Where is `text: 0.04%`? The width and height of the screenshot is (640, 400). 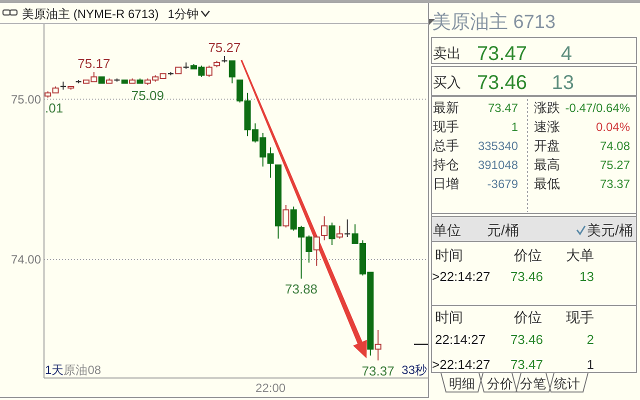 text: 0.04% is located at coordinates (613, 127).